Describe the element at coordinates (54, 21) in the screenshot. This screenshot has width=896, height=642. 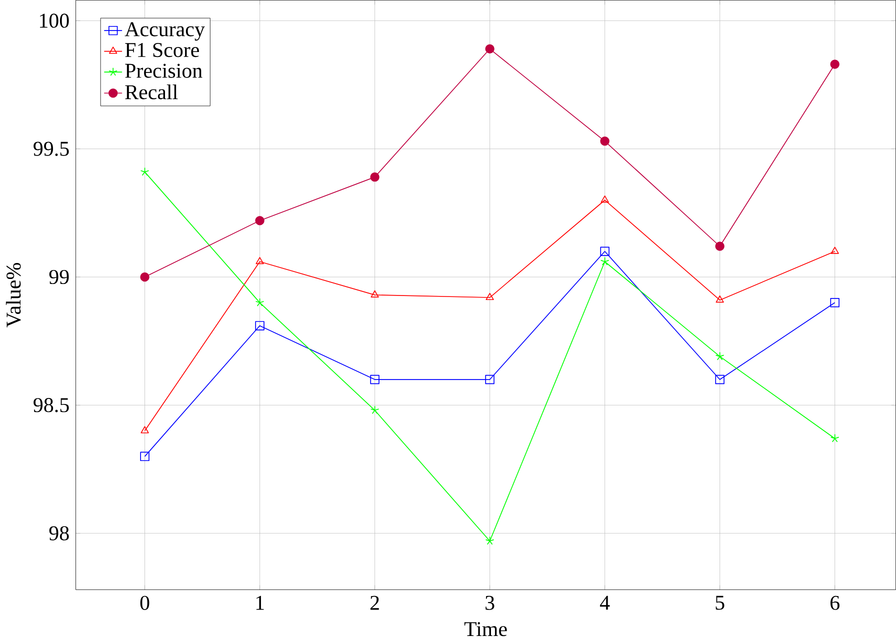
I see `y-tick-label: 100` at that location.